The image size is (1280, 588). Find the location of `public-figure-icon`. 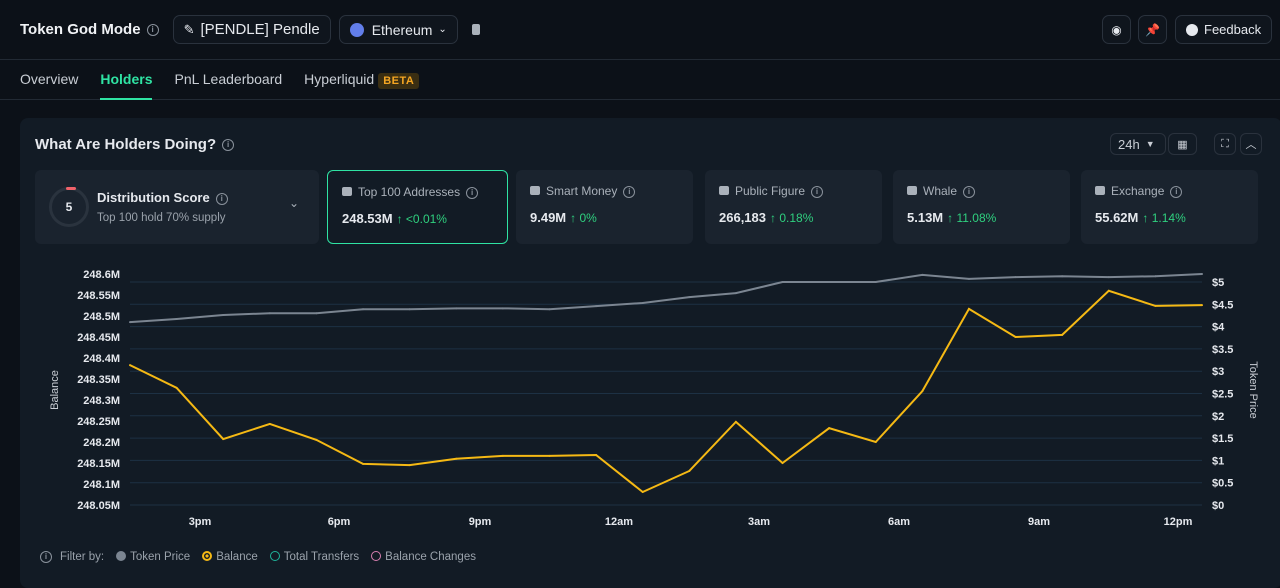

public-figure-icon is located at coordinates (724, 190).